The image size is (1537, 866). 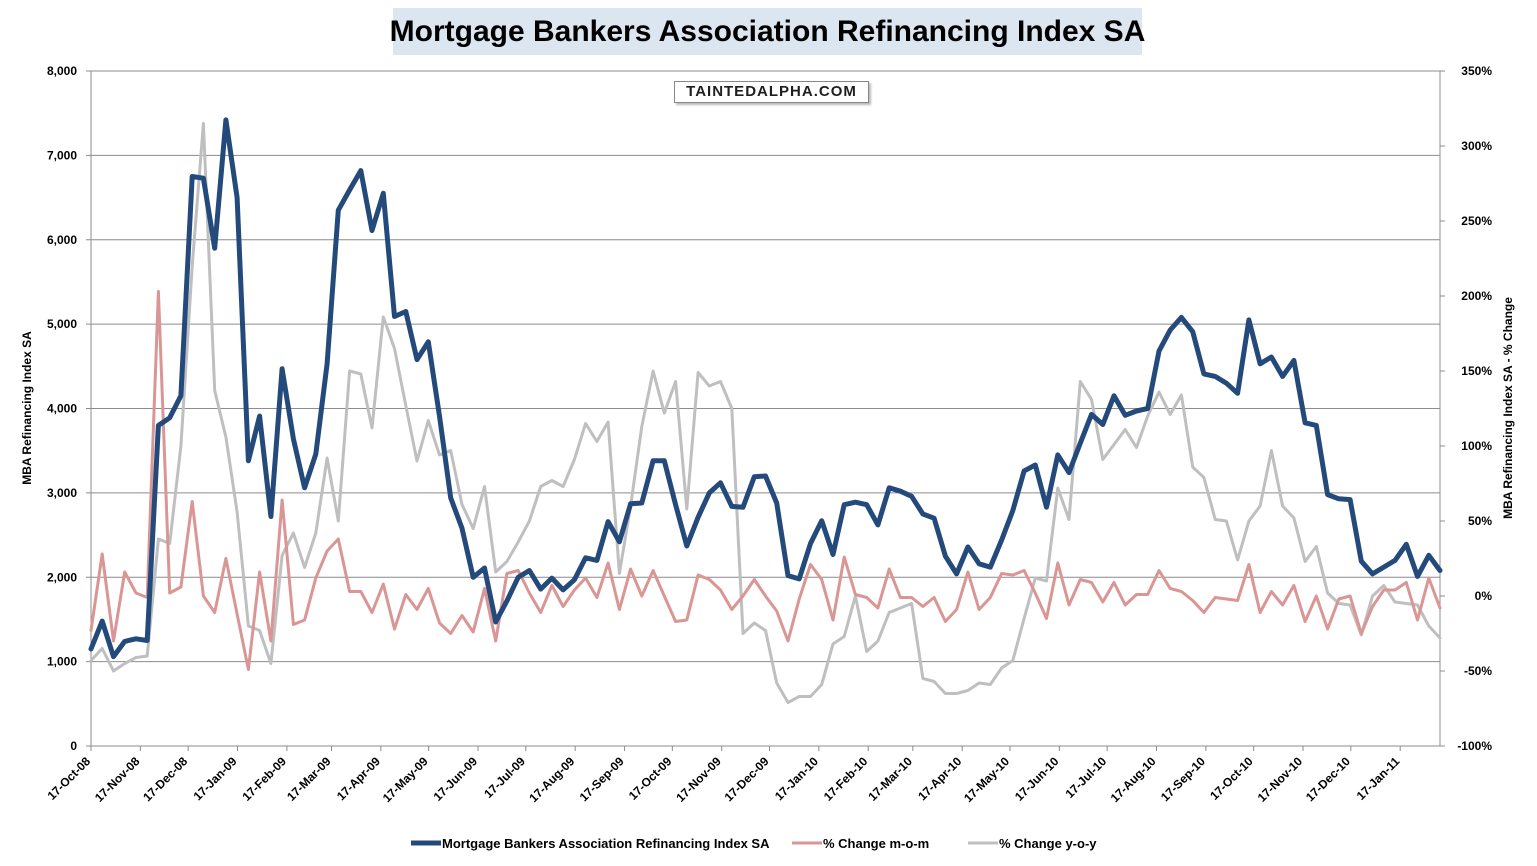 What do you see at coordinates (1484, 596) in the screenshot?
I see `y-right-tick-label: 0%` at bounding box center [1484, 596].